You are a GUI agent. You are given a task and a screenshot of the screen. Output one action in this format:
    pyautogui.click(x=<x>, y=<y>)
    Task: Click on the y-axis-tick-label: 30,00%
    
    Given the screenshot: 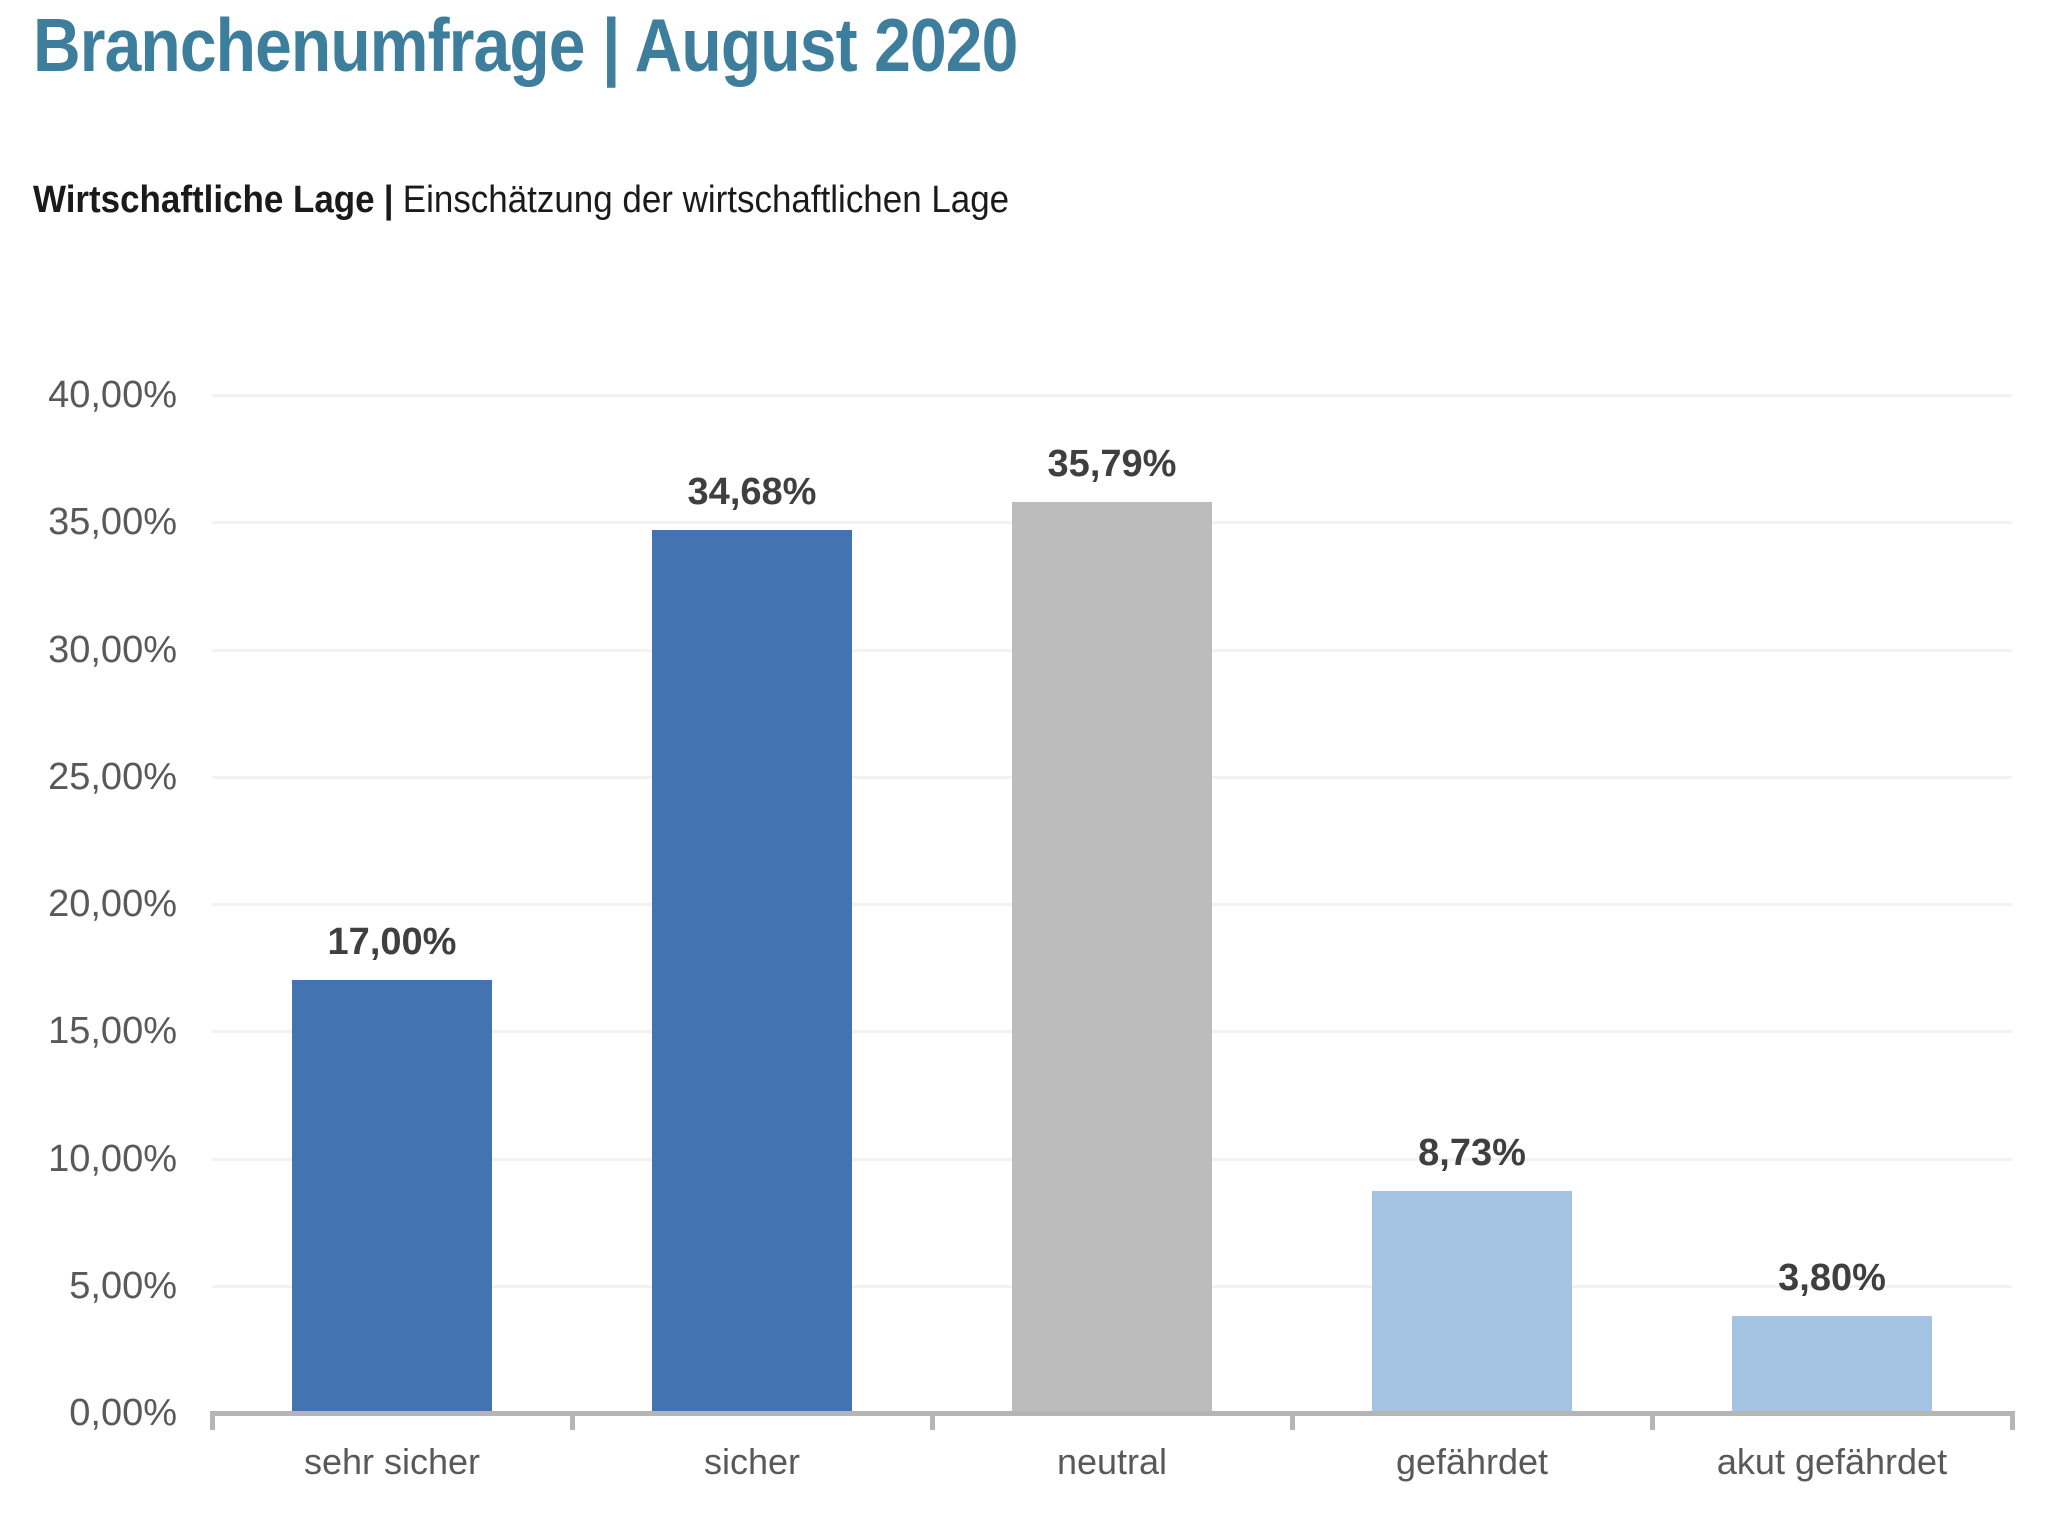 What is the action you would take?
    pyautogui.click(x=112, y=649)
    